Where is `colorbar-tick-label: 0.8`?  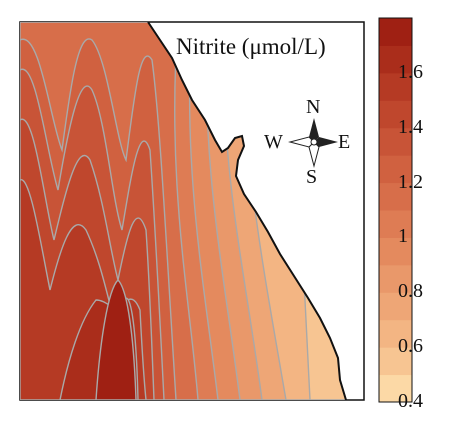 colorbar-tick-label: 0.8 is located at coordinates (410, 291).